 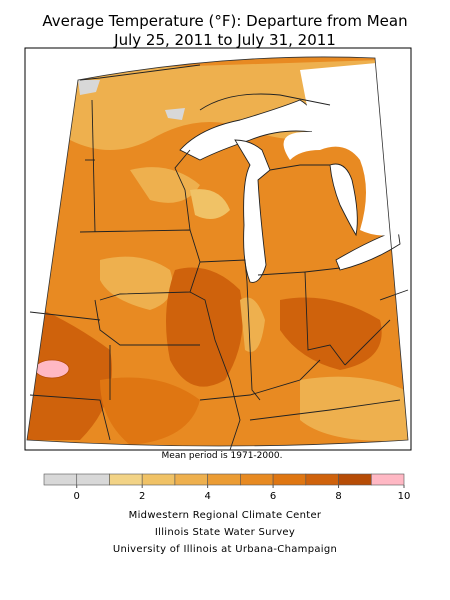 What do you see at coordinates (207, 496) in the screenshot?
I see `colorbar-tick-label: 4` at bounding box center [207, 496].